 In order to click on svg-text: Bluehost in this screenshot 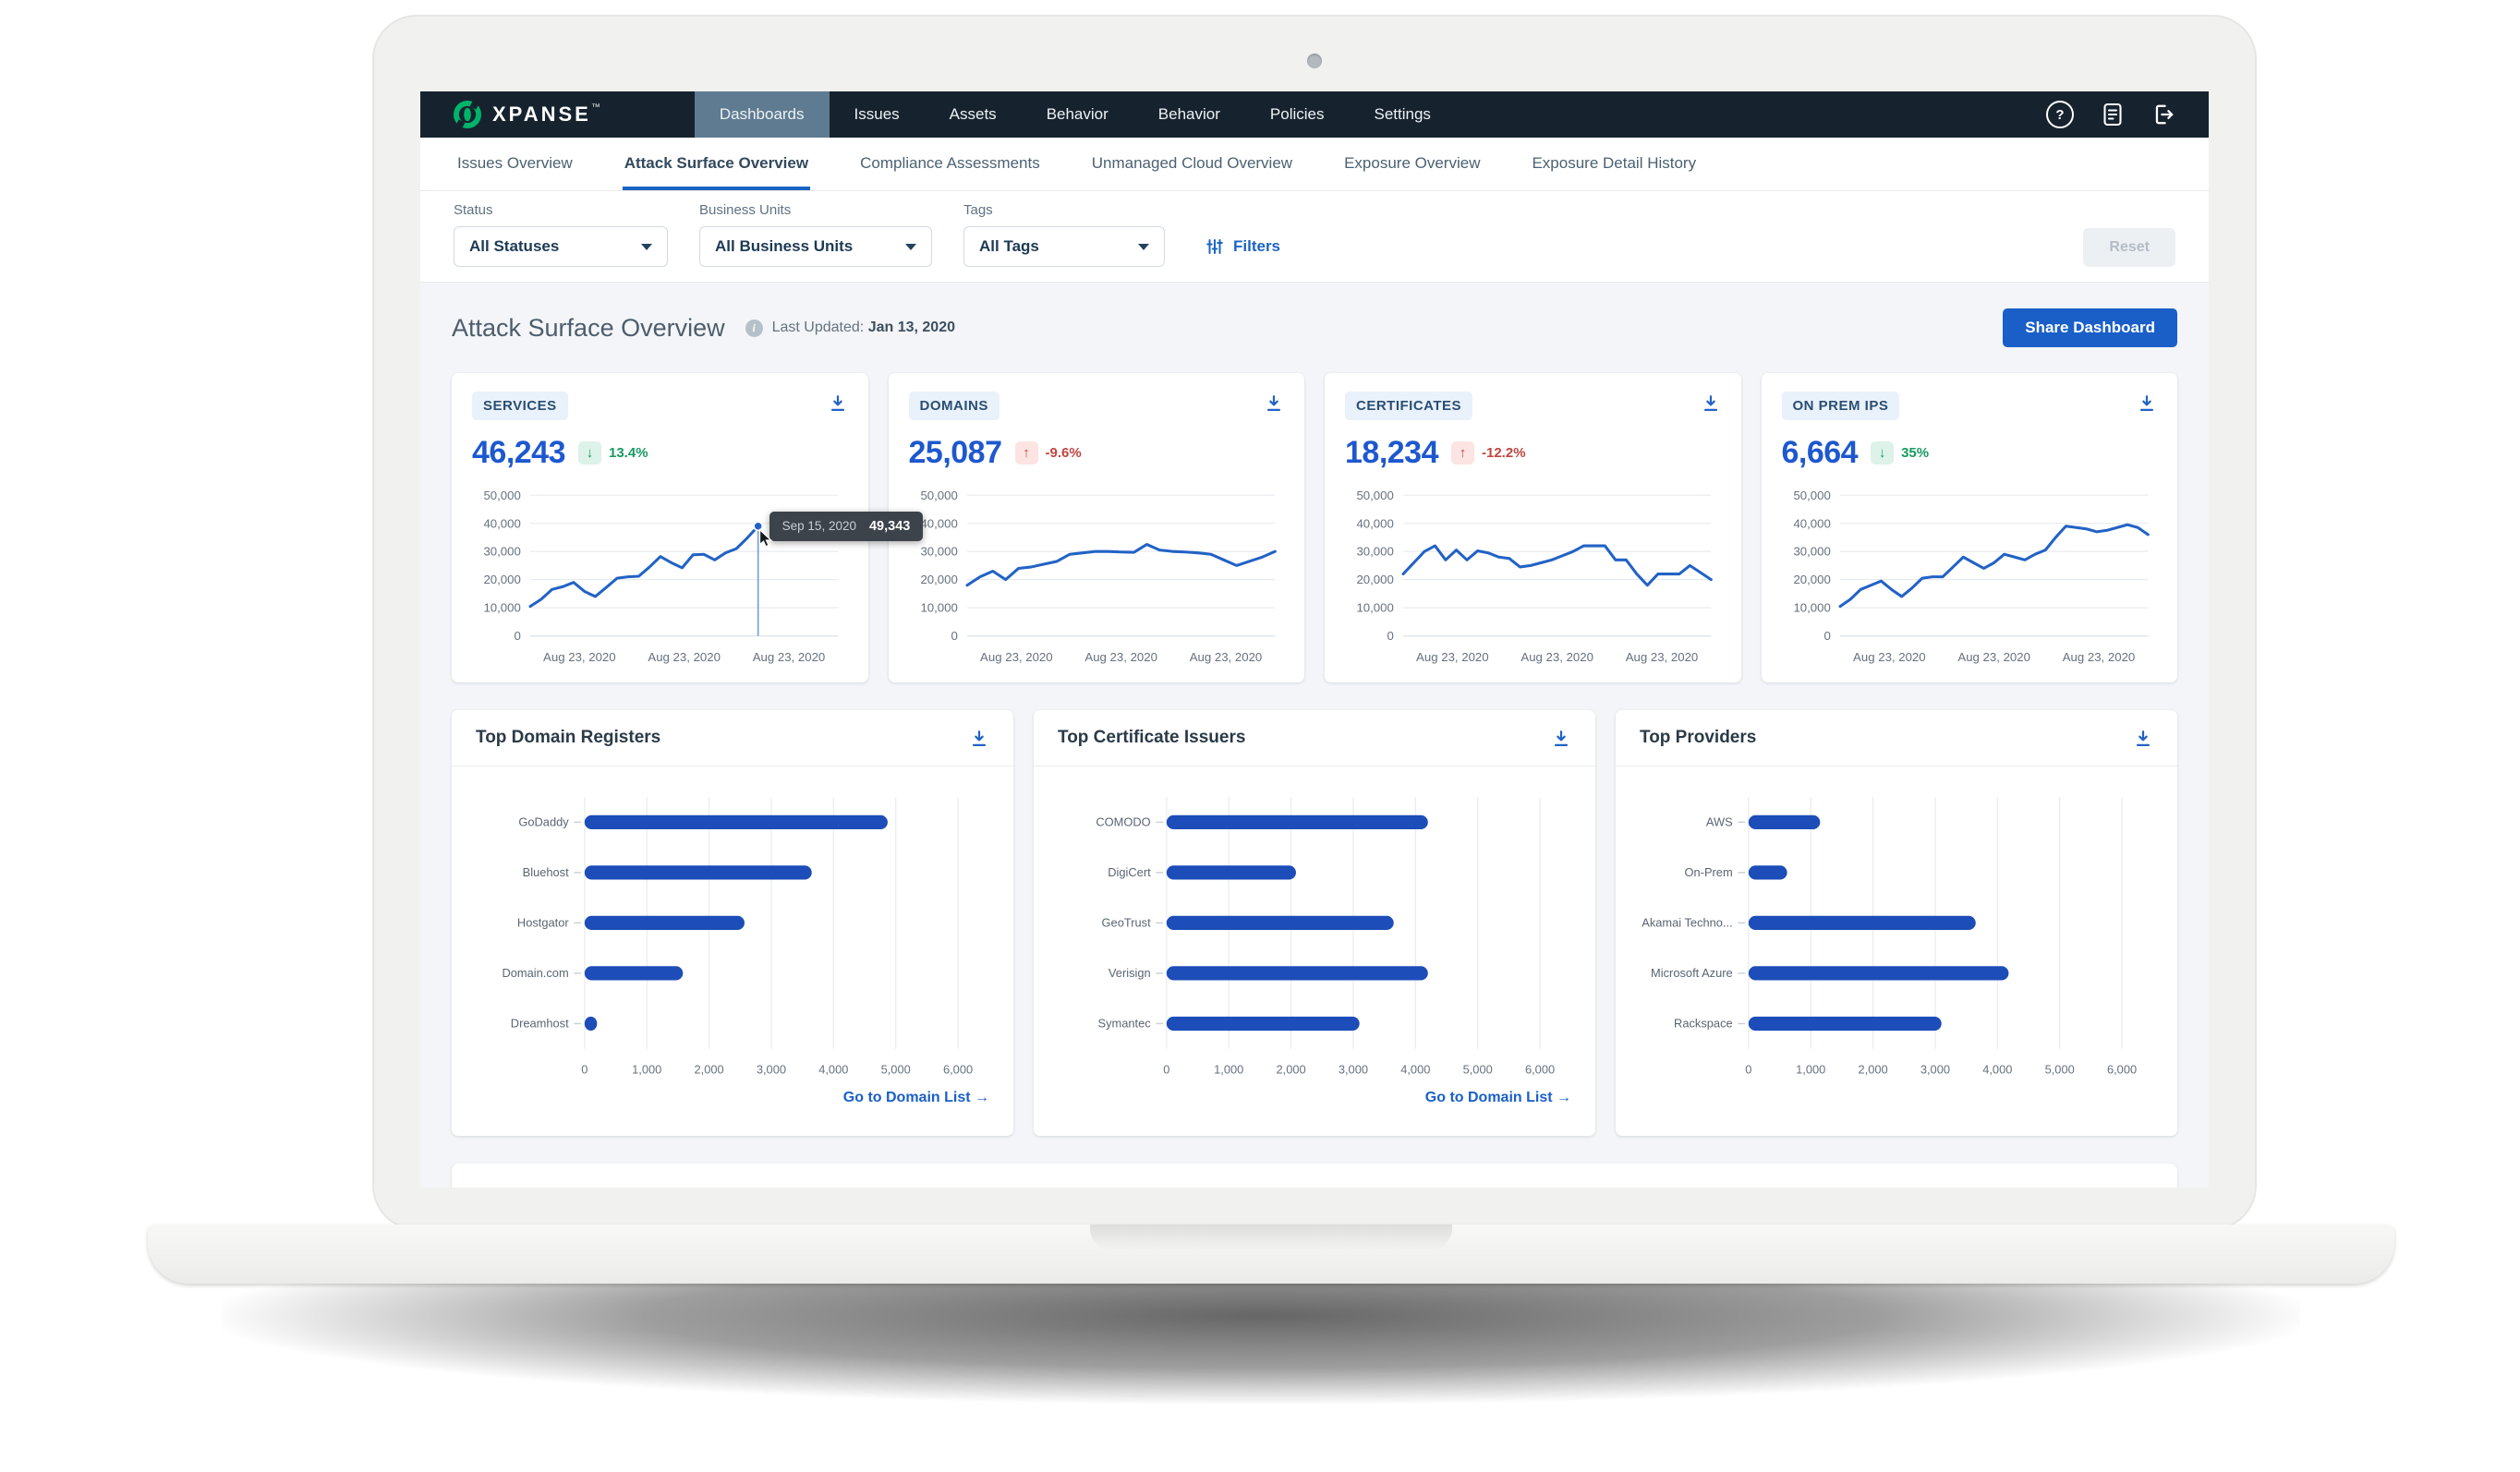, I will do `click(546, 872)`.